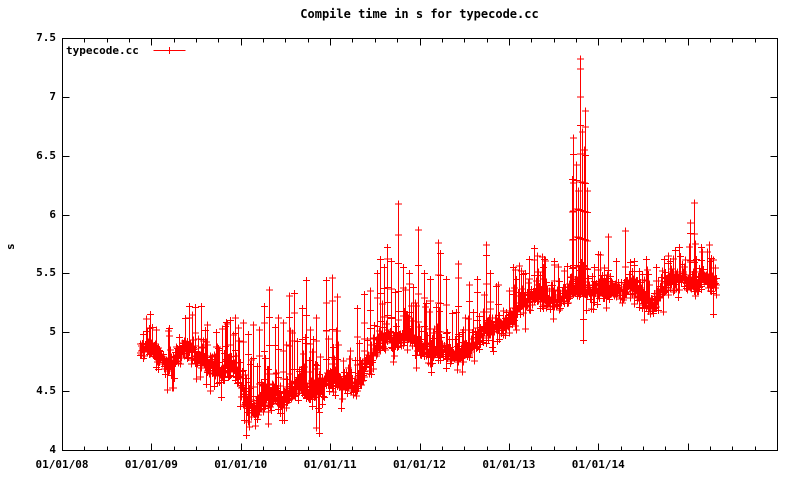  Describe the element at coordinates (509, 464) in the screenshot. I see `x-tick-label: 01/01/13` at that location.